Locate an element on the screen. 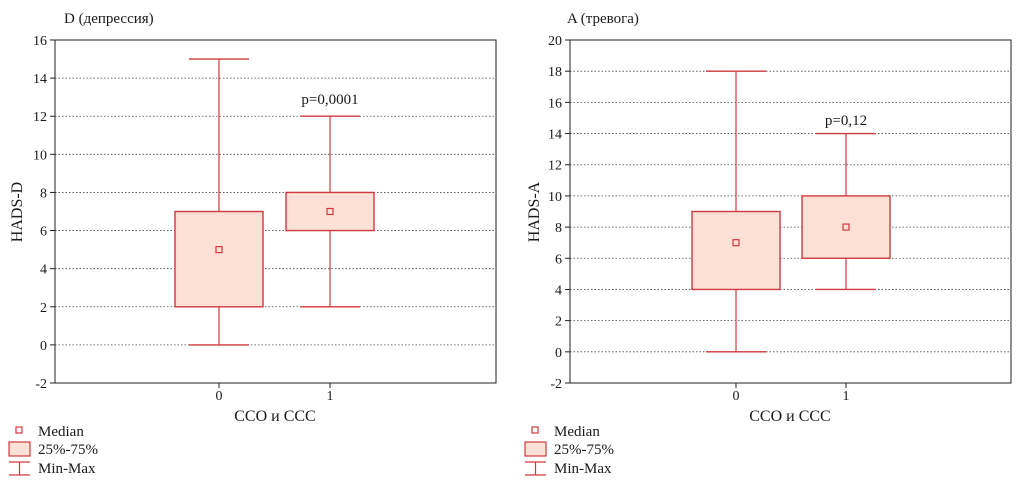 This screenshot has height=489, width=1016. chart-title: D (депрессия) is located at coordinates (109, 19).